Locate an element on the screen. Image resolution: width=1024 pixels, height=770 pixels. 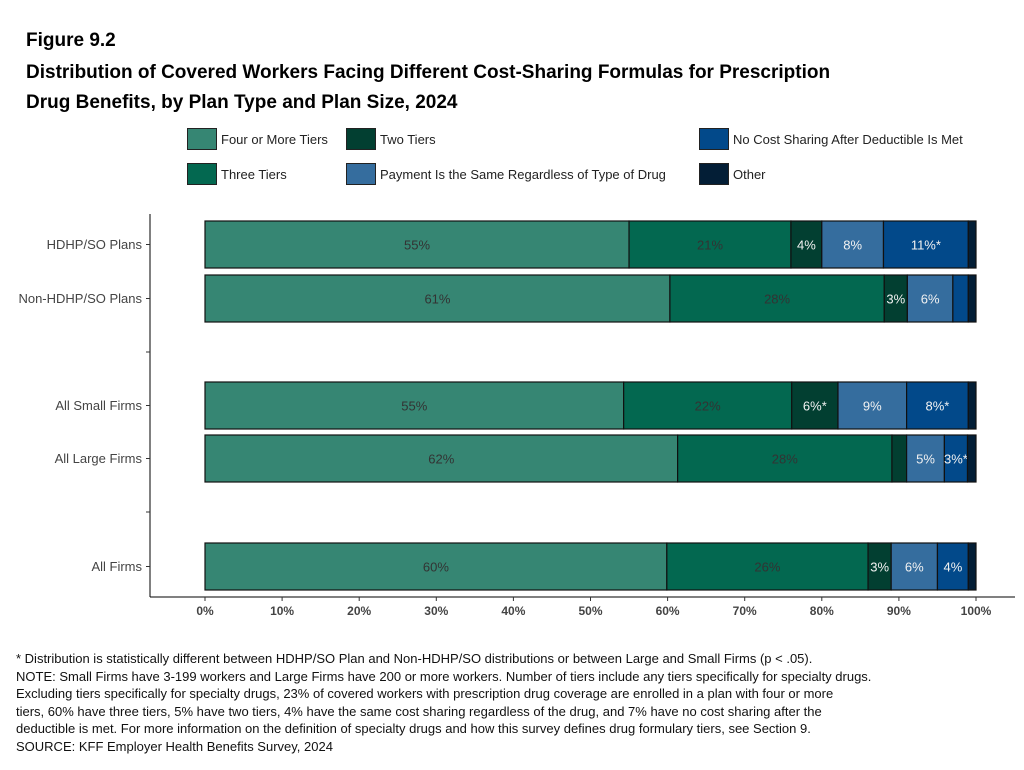
x-tick-label: 80% is located at coordinates (822, 611).